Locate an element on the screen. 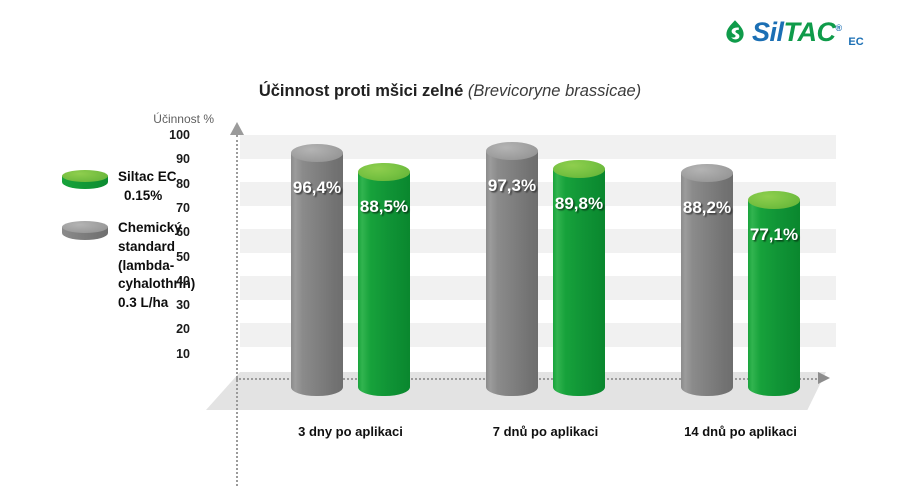 The width and height of the screenshot is (900, 500). legend-label-siltac: Siltac EC 0.15% is located at coordinates (155, 186).